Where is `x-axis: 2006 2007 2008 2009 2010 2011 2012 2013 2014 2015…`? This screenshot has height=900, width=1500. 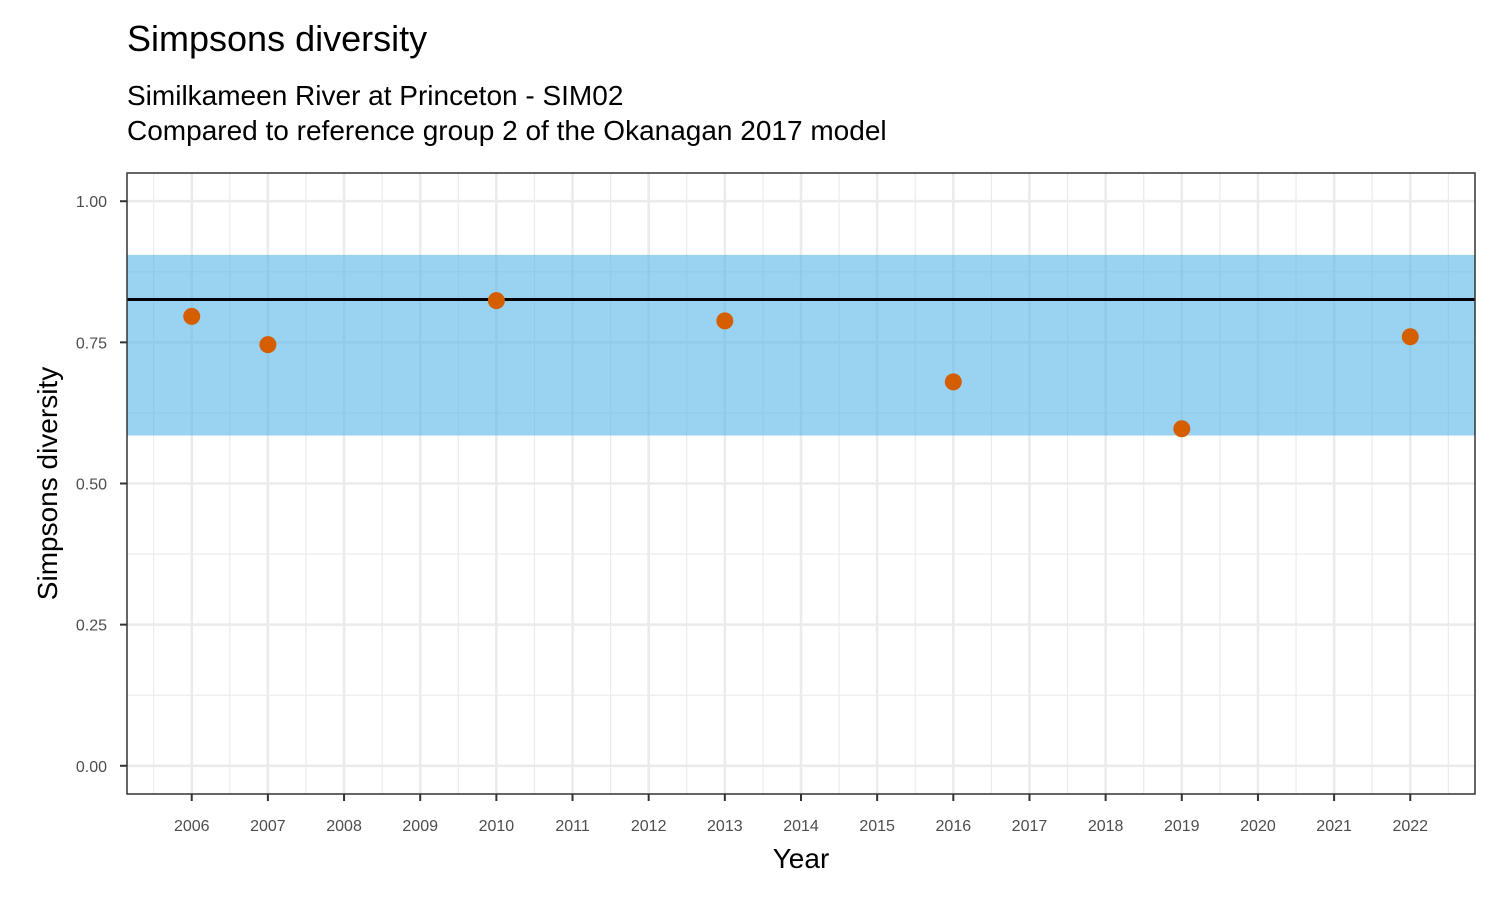 x-axis: 2006 2007 2008 2009 2010 2011 2012 2013 2014 2015… is located at coordinates (801, 814).